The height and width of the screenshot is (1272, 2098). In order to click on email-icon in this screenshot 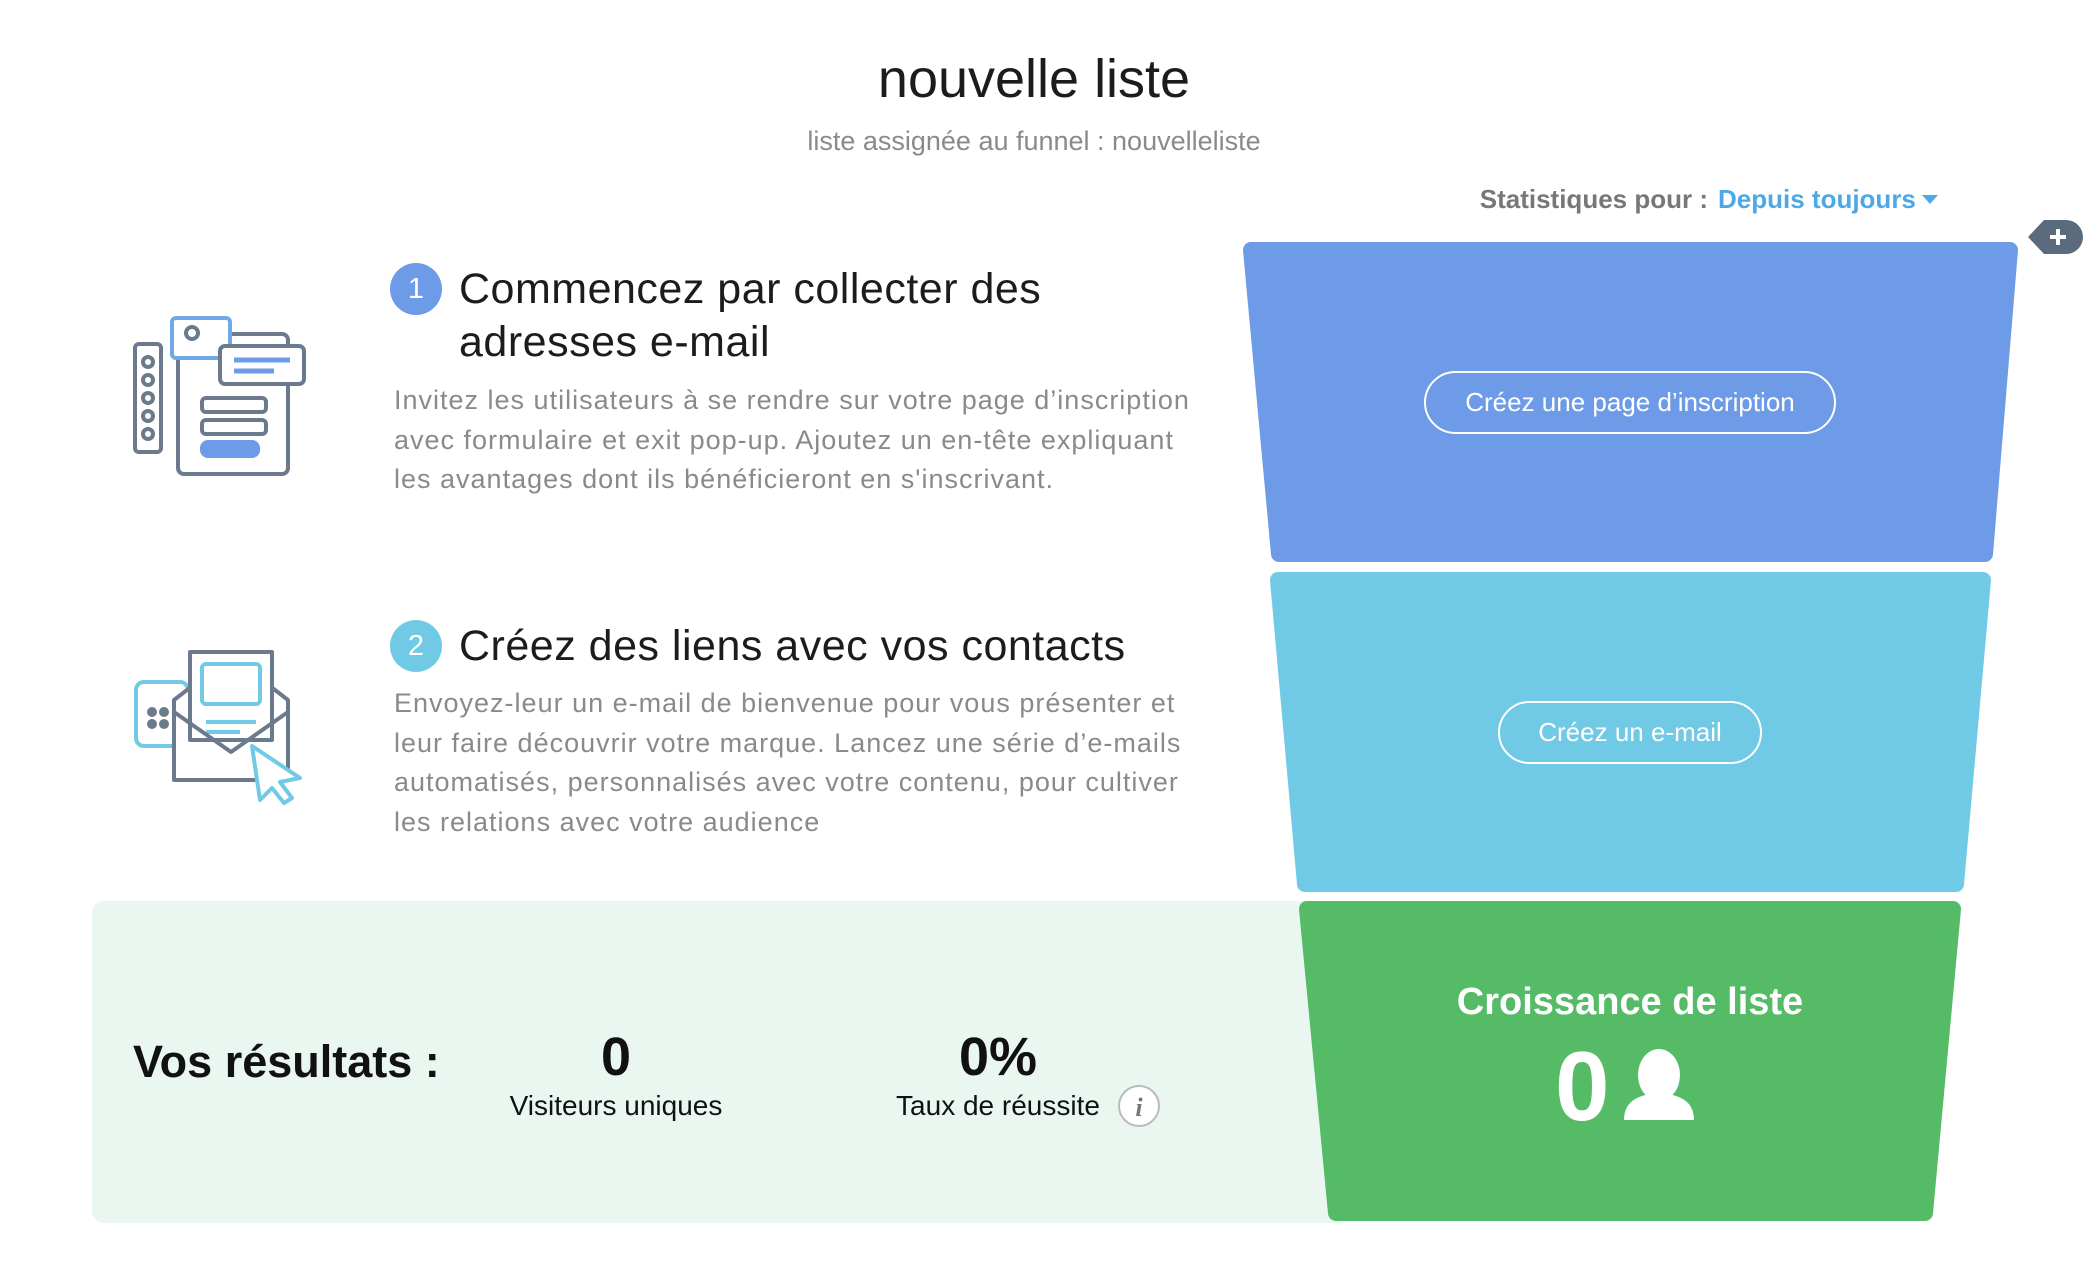, I will do `click(218, 727)`.